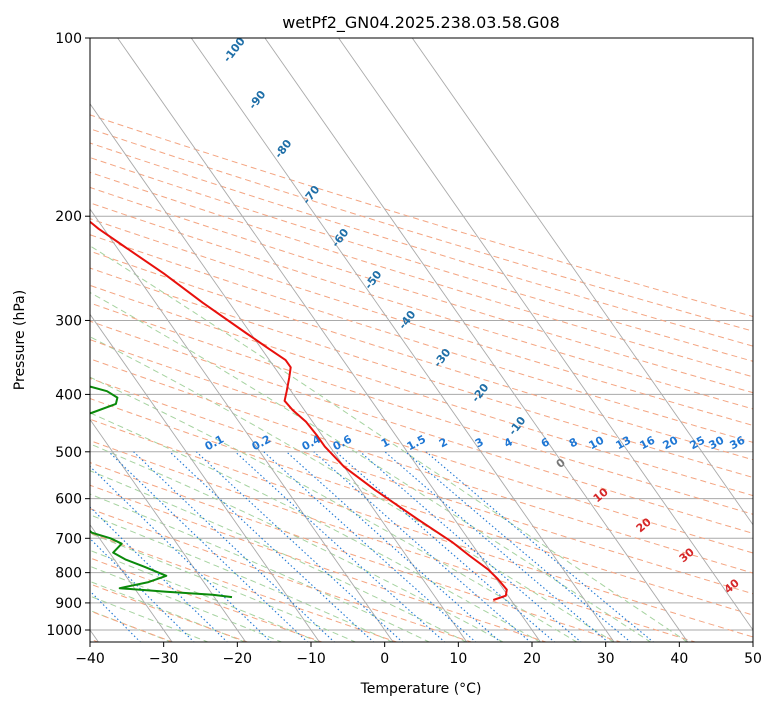 The image size is (775, 708). I want to click on y-axis-label: Pressure (hPa), so click(20, 340).